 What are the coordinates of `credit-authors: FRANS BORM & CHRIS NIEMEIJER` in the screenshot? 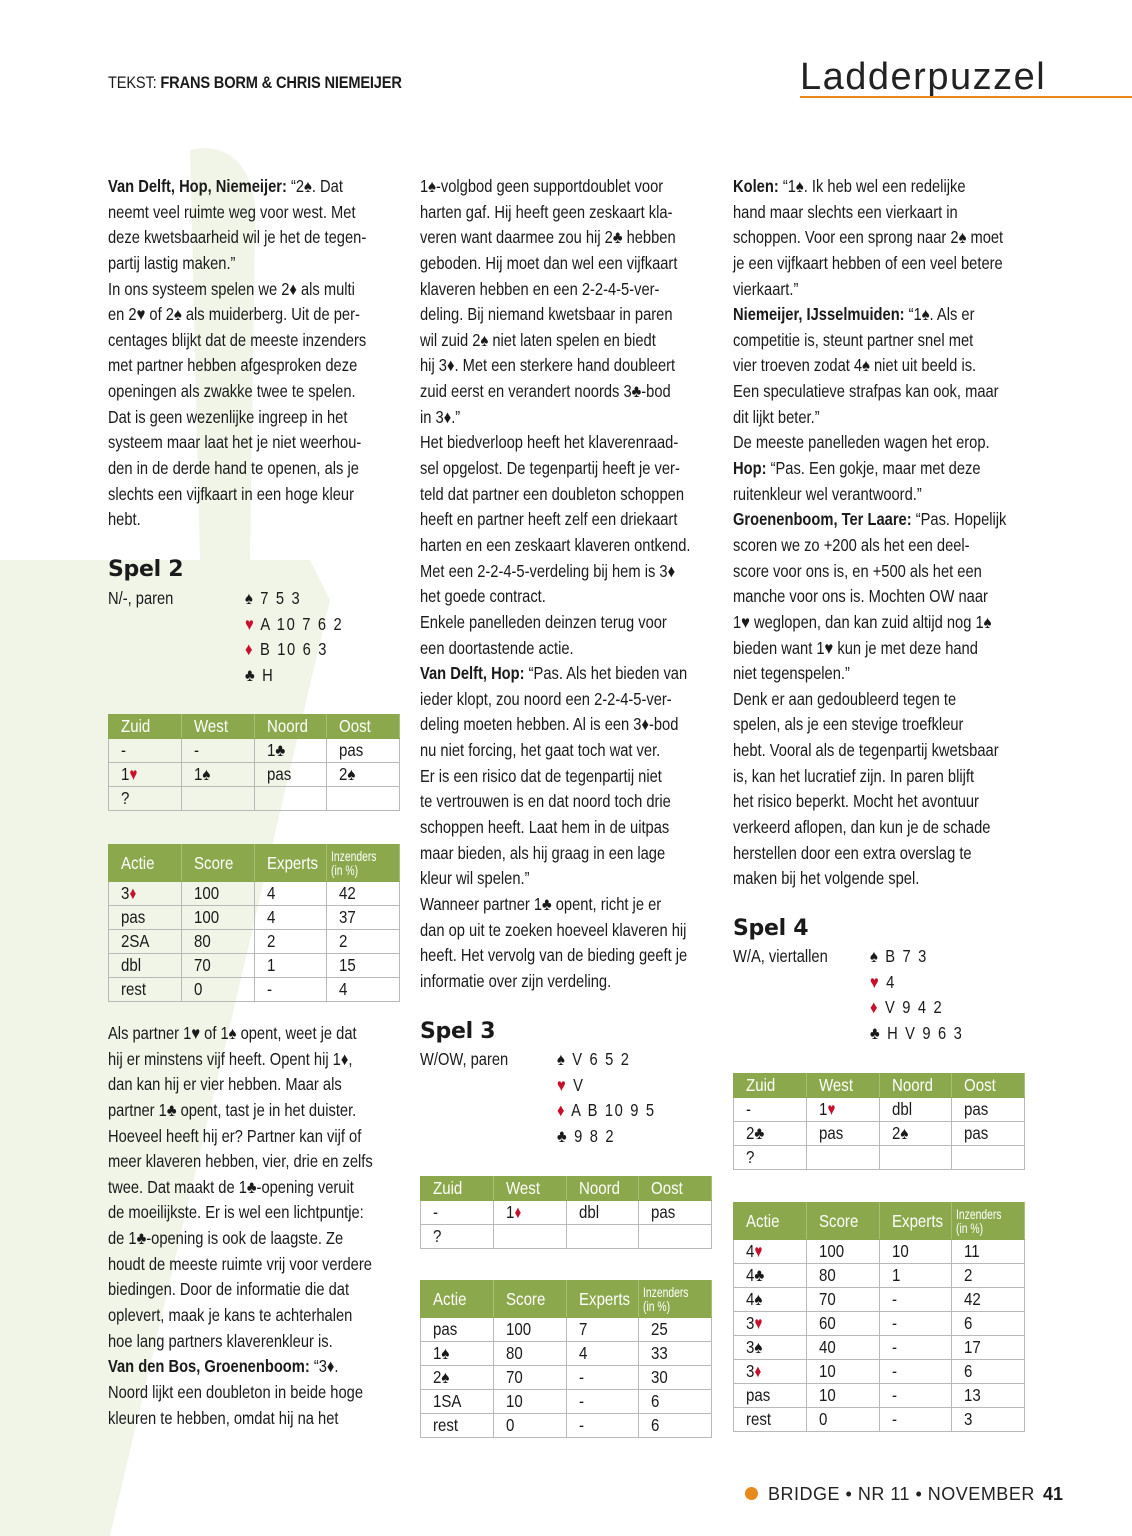 It's located at (281, 82).